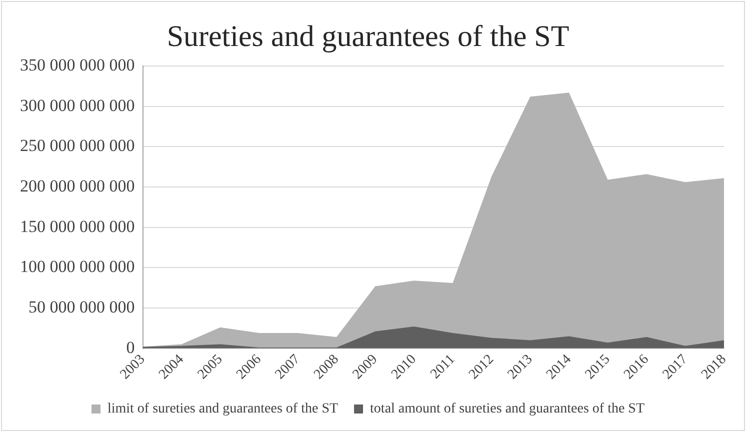 The image size is (746, 432). Describe the element at coordinates (507, 409) in the screenshot. I see `legend-label: total amount of sureties and guarantees of the ST` at that location.